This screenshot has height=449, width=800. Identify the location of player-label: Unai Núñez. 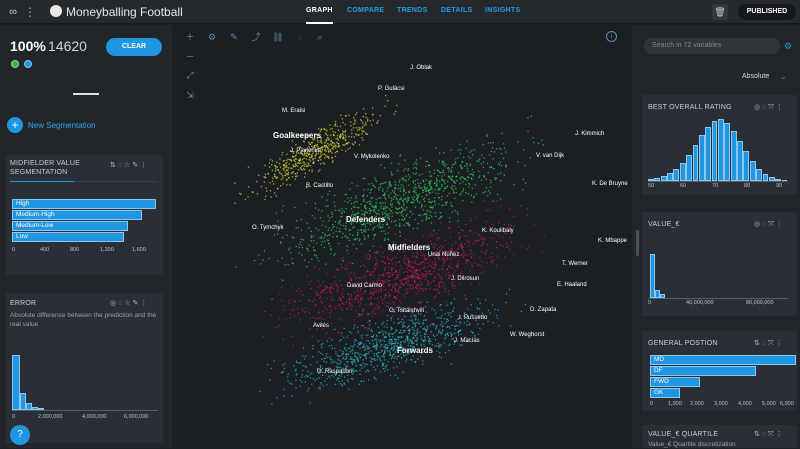
(444, 255).